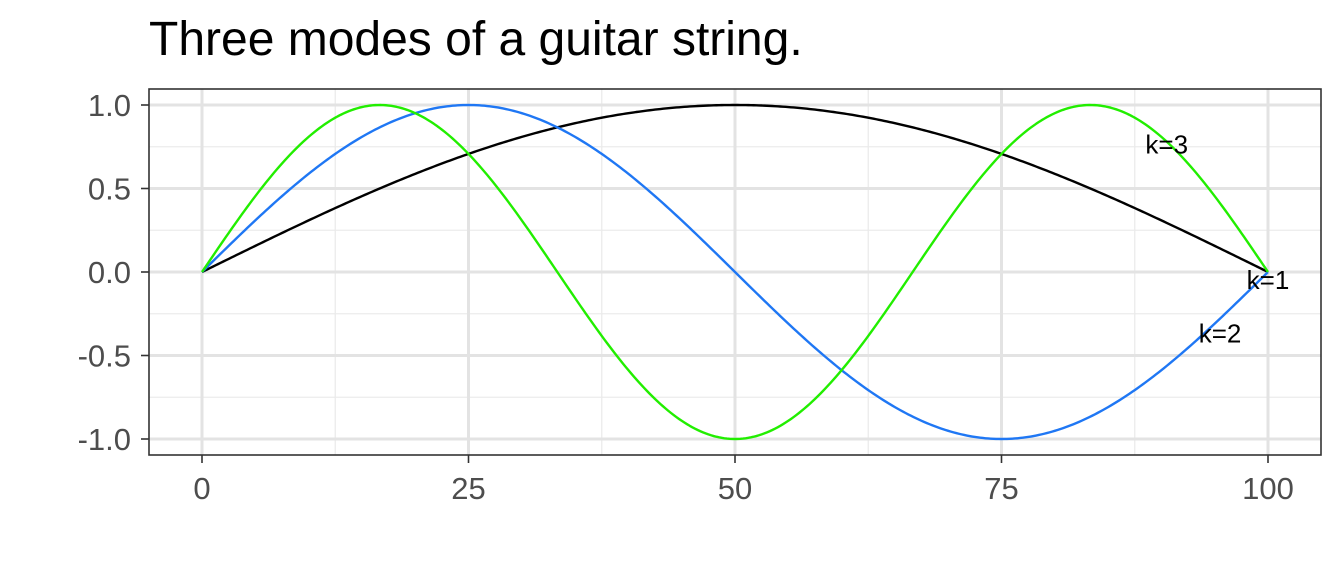  What do you see at coordinates (201, 488) in the screenshot?
I see `x-tick-label: 0` at bounding box center [201, 488].